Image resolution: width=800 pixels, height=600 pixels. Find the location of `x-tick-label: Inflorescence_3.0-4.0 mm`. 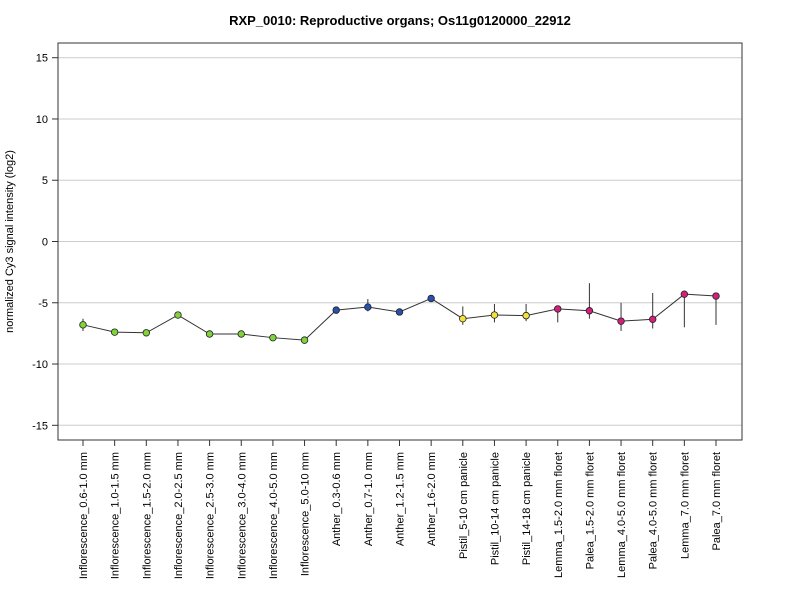

x-tick-label: Inflorescence_3.0-4.0 mm is located at coordinates (242, 515).